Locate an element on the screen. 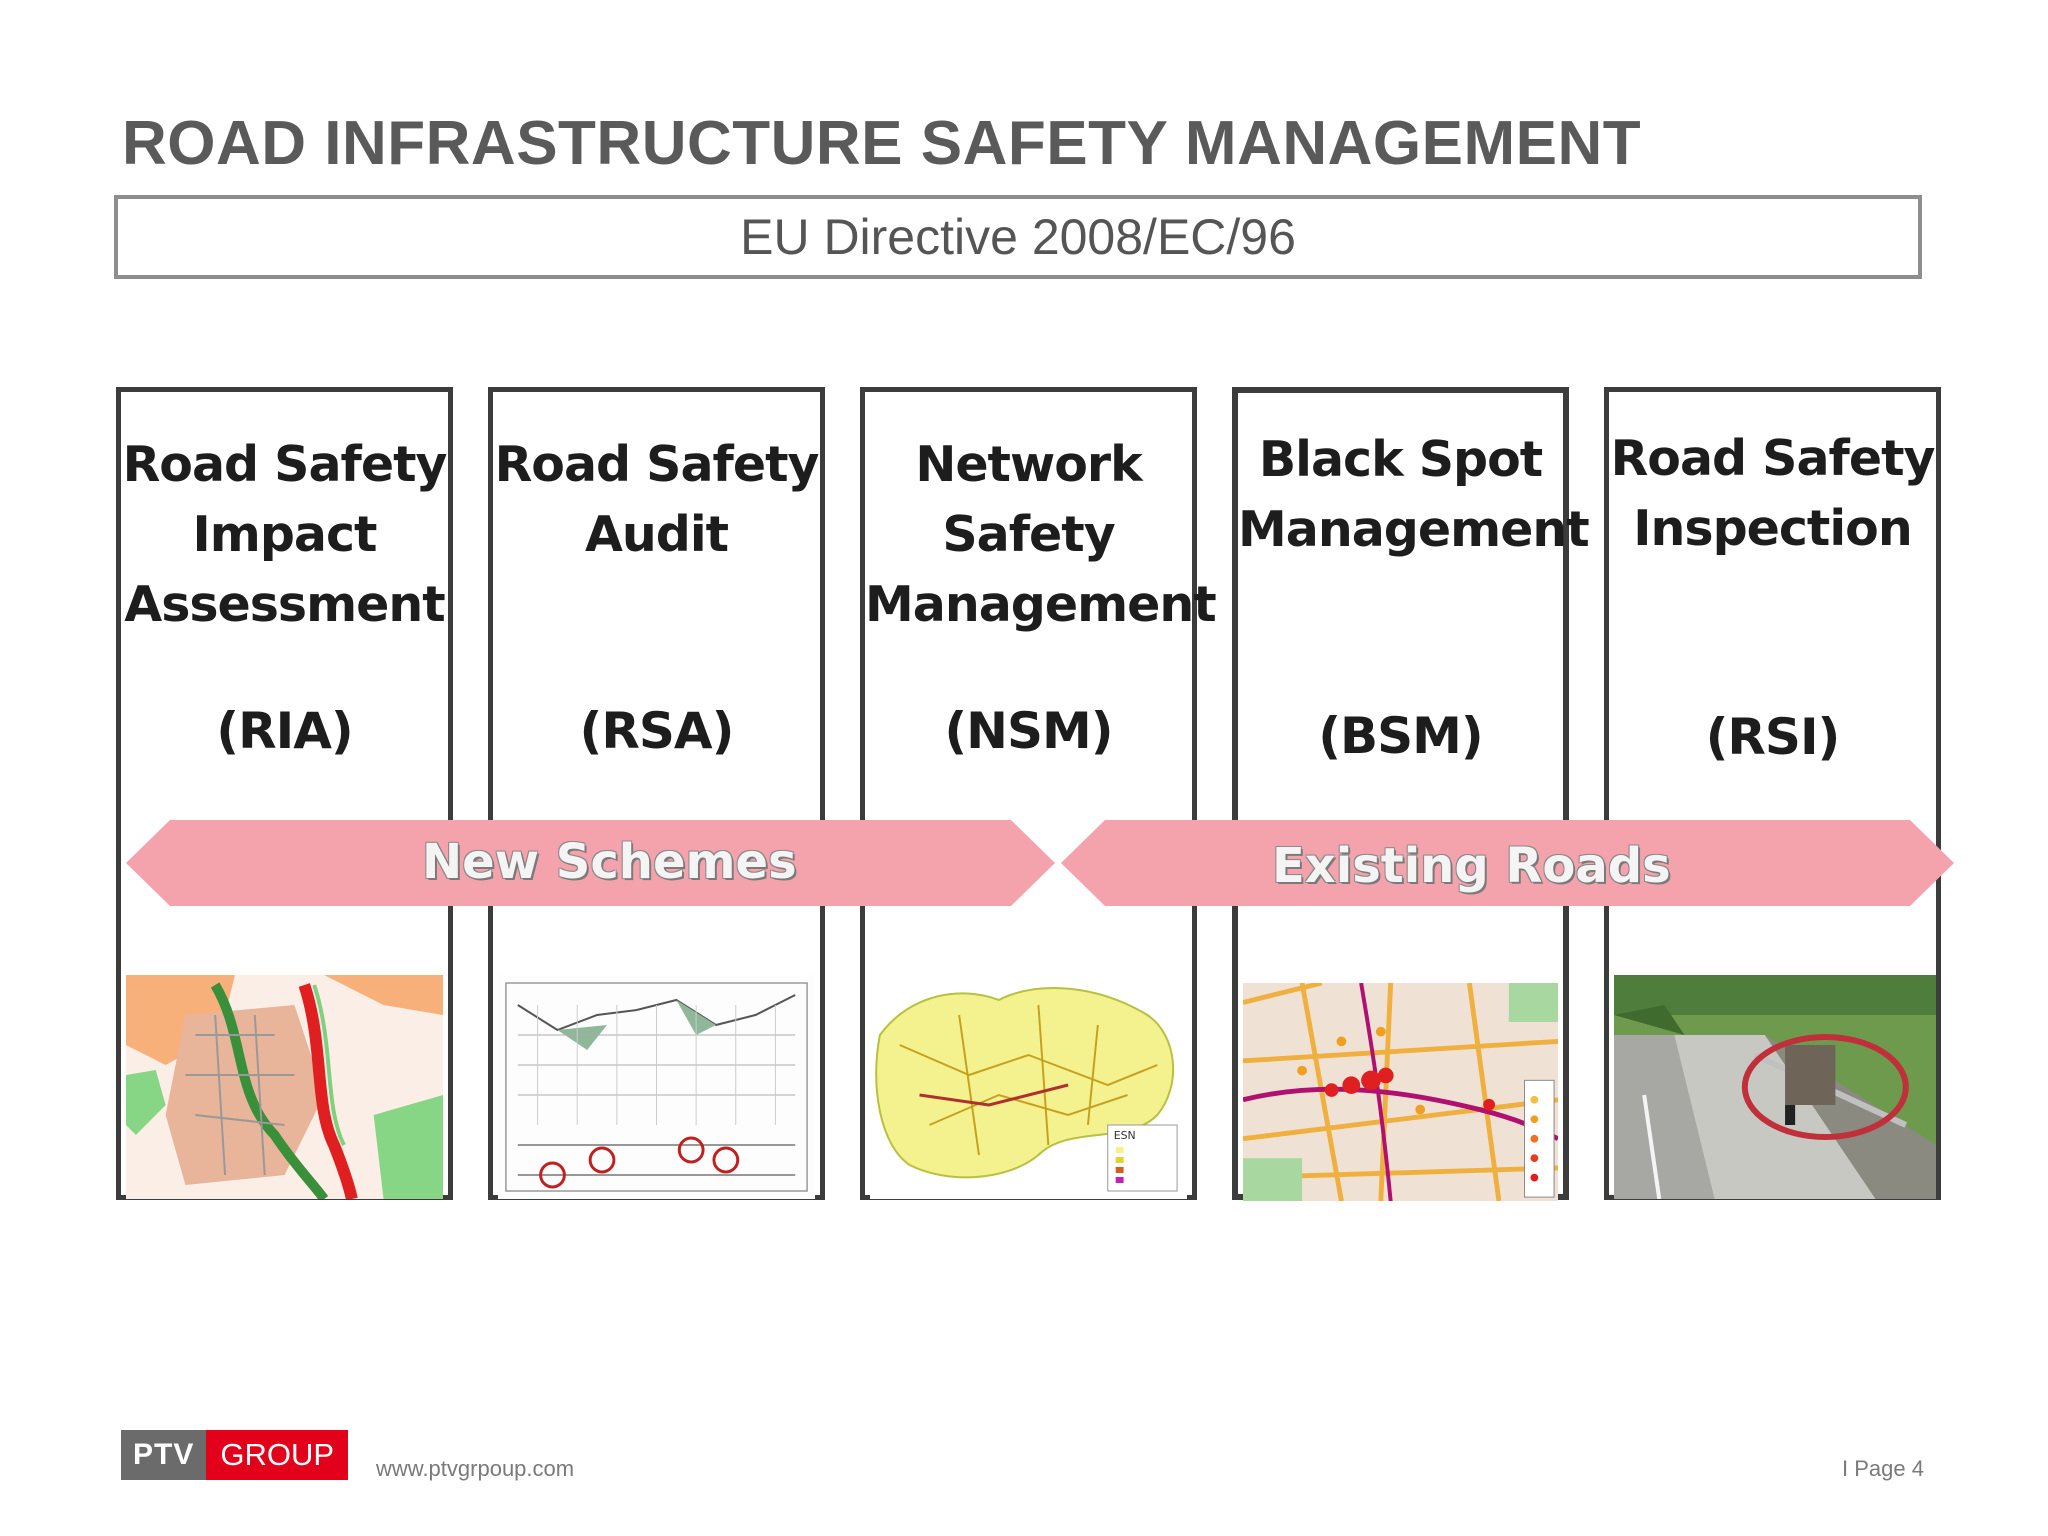 The height and width of the screenshot is (1536, 2048). page-number: I Page 4 is located at coordinates (1883, 1468).